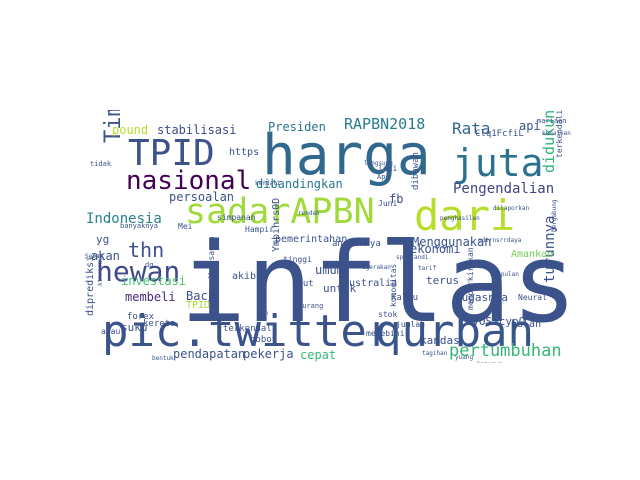 The width and height of the screenshot is (640, 480). Describe the element at coordinates (505, 351) in the screenshot. I see `word-pertumbuhan: pertumbuhan` at that location.